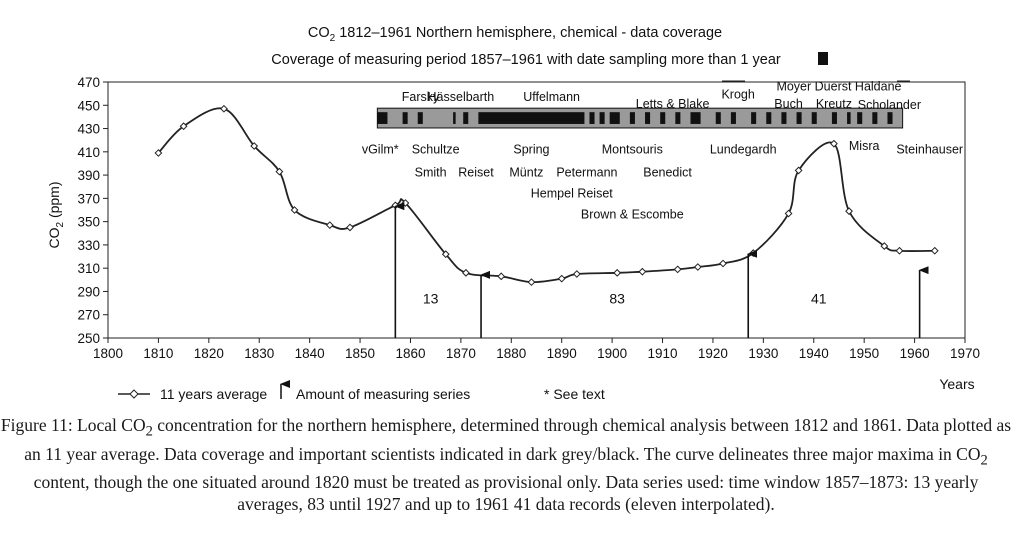 The height and width of the screenshot is (549, 1012). I want to click on y-tick-label: 390, so click(88, 175).